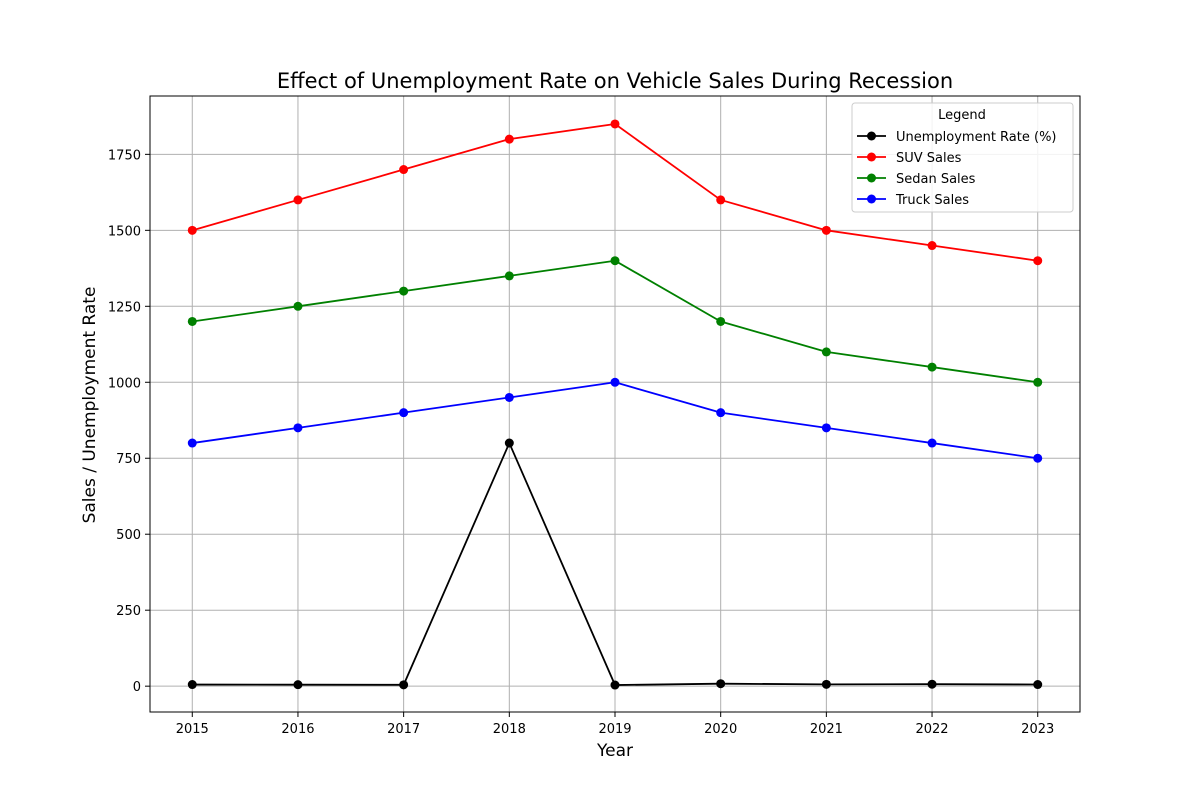  Describe the element at coordinates (403, 729) in the screenshot. I see `x-tick-label: 2017` at that location.